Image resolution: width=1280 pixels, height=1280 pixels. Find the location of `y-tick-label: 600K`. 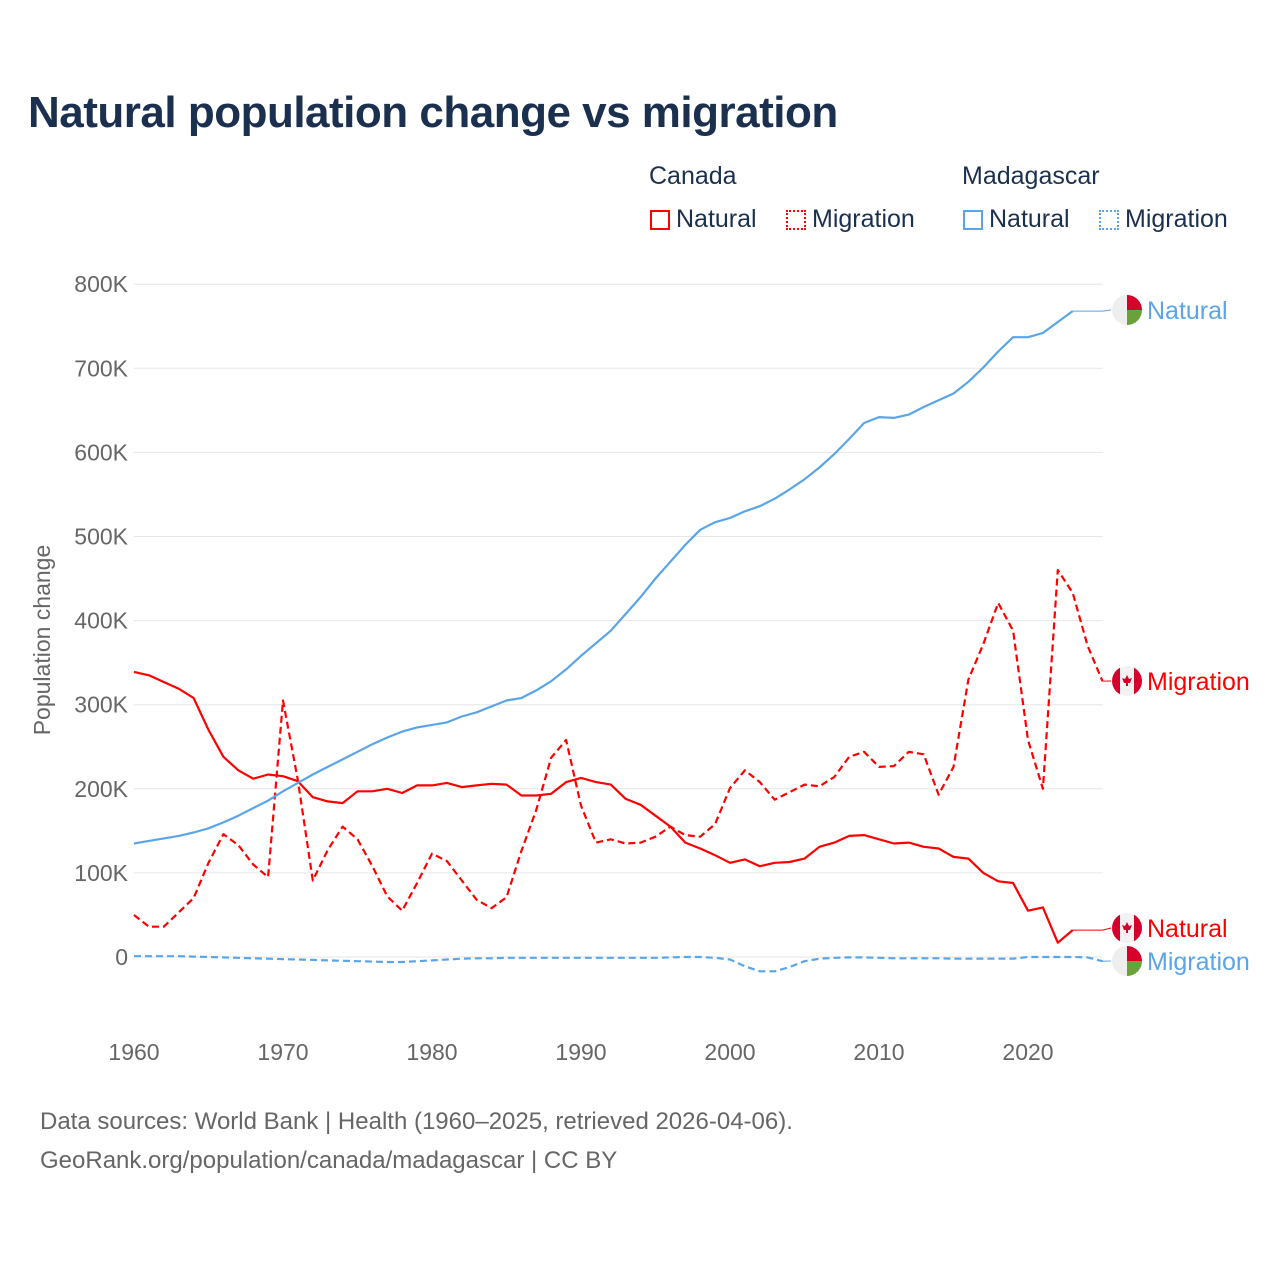

y-tick-label: 600K is located at coordinates (101, 452).